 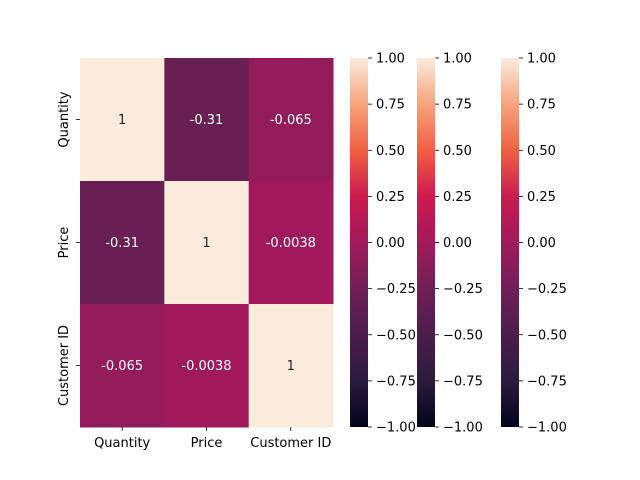 What do you see at coordinates (64, 119) in the screenshot?
I see `y-tick-label: Quantity` at bounding box center [64, 119].